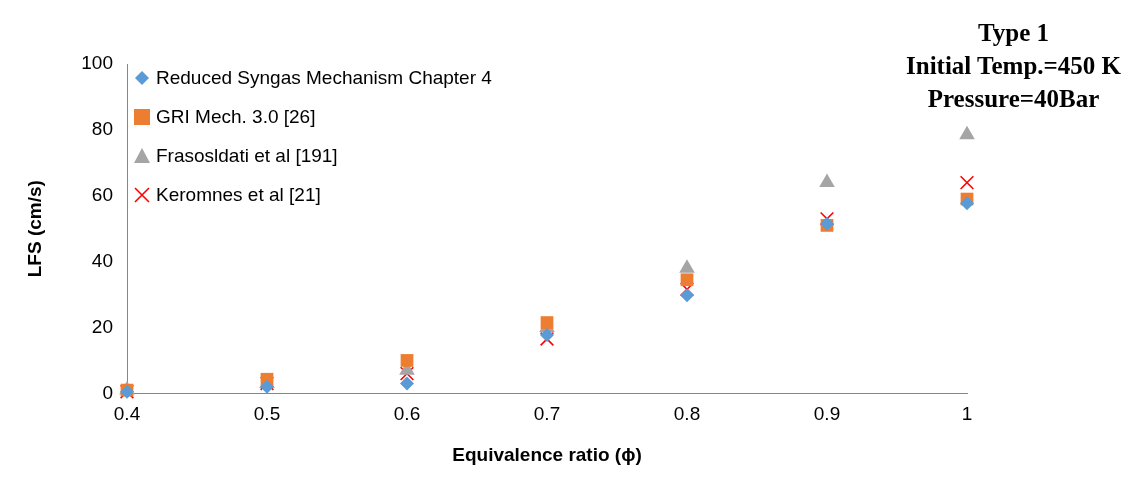 The width and height of the screenshot is (1135, 491). What do you see at coordinates (407, 414) in the screenshot?
I see `x-tick-label: 0.6` at bounding box center [407, 414].